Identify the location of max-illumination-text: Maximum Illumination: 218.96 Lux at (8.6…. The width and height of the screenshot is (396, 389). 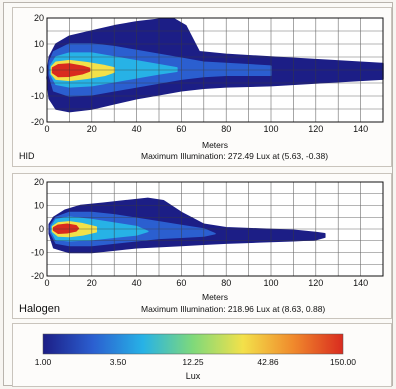
(233, 309).